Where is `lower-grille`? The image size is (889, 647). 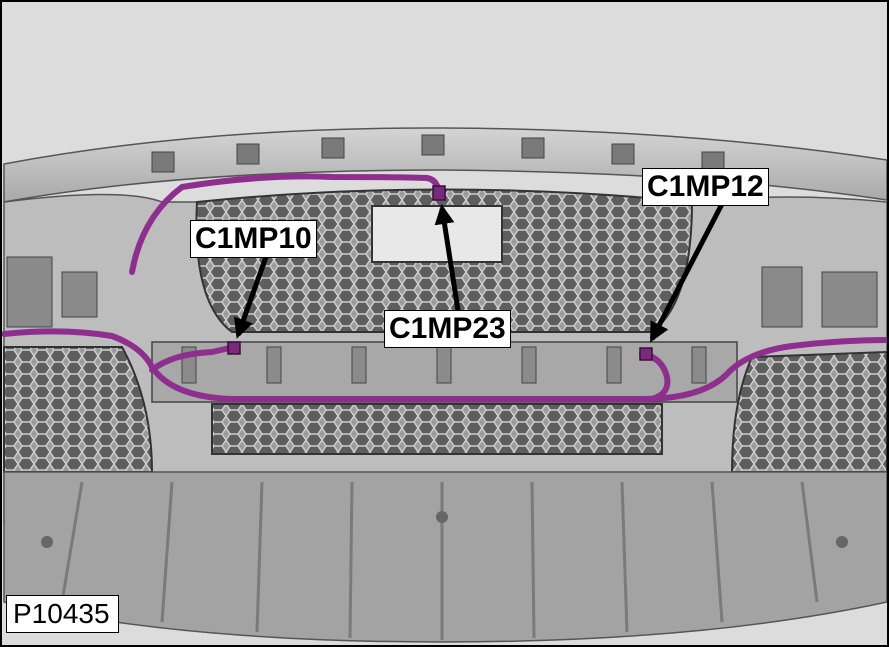 lower-grille is located at coordinates (437, 429).